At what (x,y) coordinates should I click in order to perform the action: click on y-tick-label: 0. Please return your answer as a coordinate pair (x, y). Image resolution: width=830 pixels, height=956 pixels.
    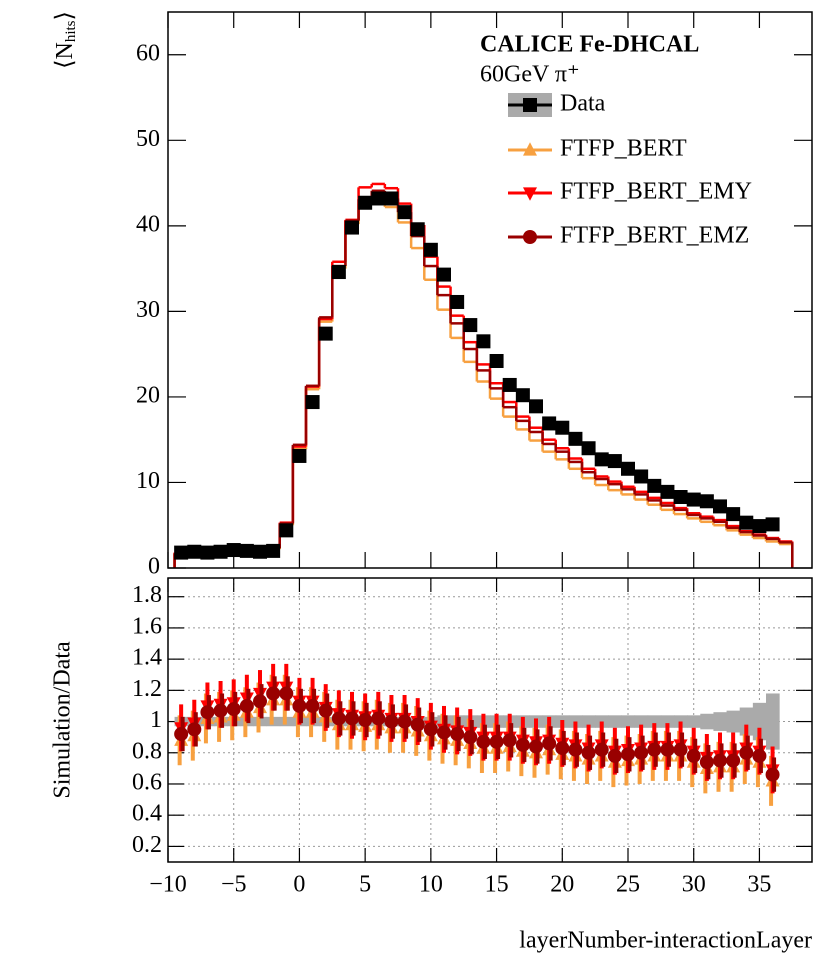
    Looking at the image, I should click on (154, 567).